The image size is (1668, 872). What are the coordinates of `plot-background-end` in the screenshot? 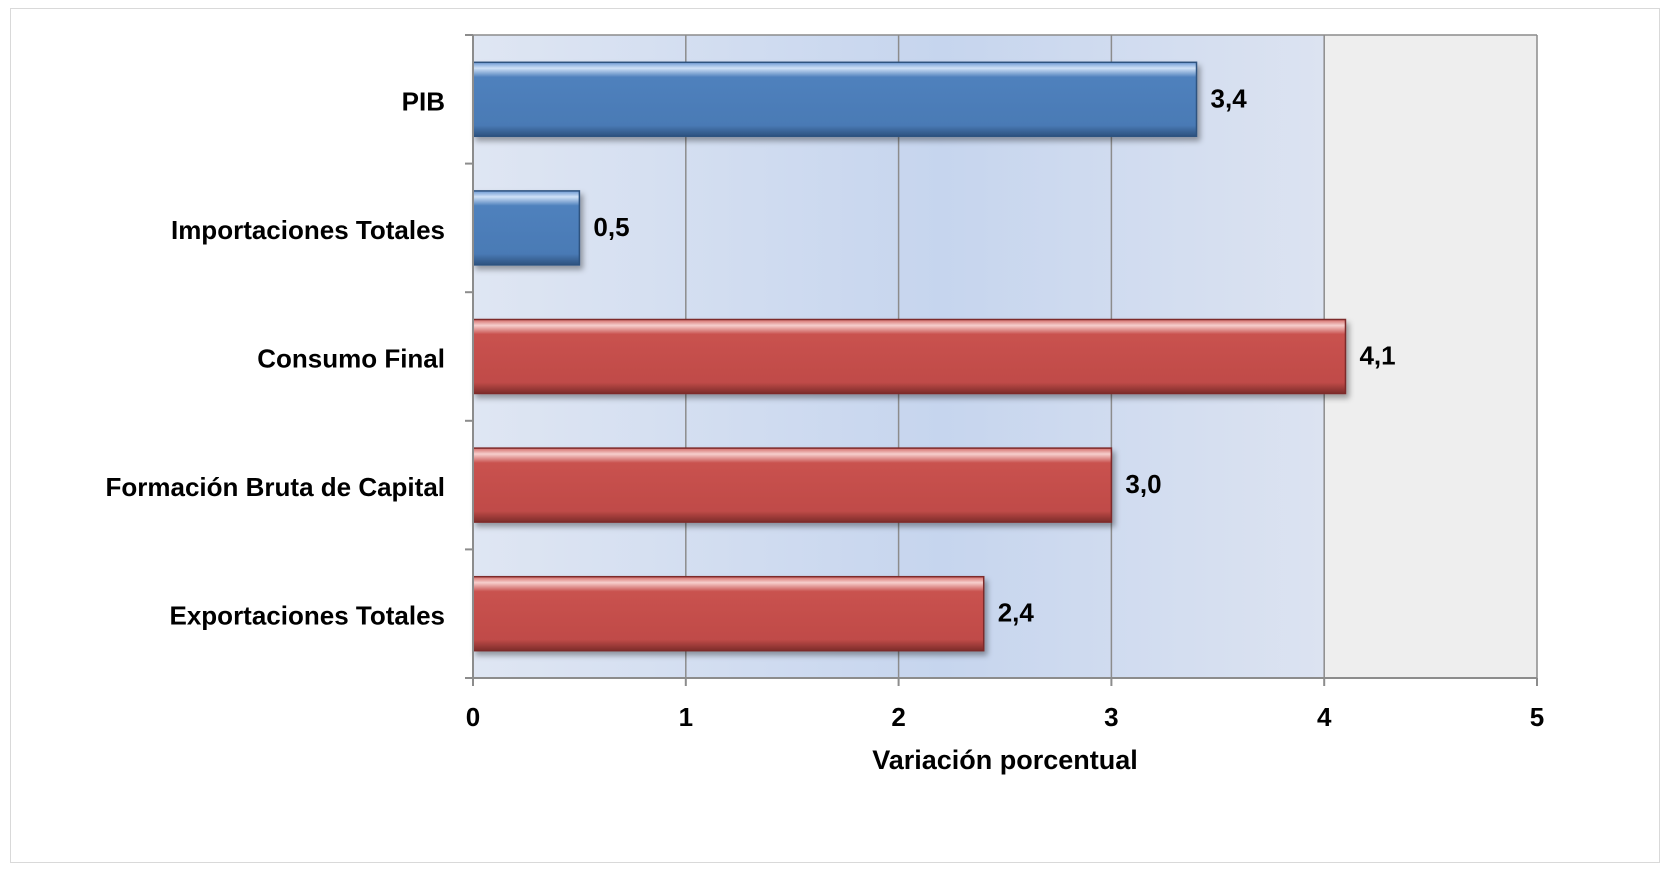 It's located at (1430, 356).